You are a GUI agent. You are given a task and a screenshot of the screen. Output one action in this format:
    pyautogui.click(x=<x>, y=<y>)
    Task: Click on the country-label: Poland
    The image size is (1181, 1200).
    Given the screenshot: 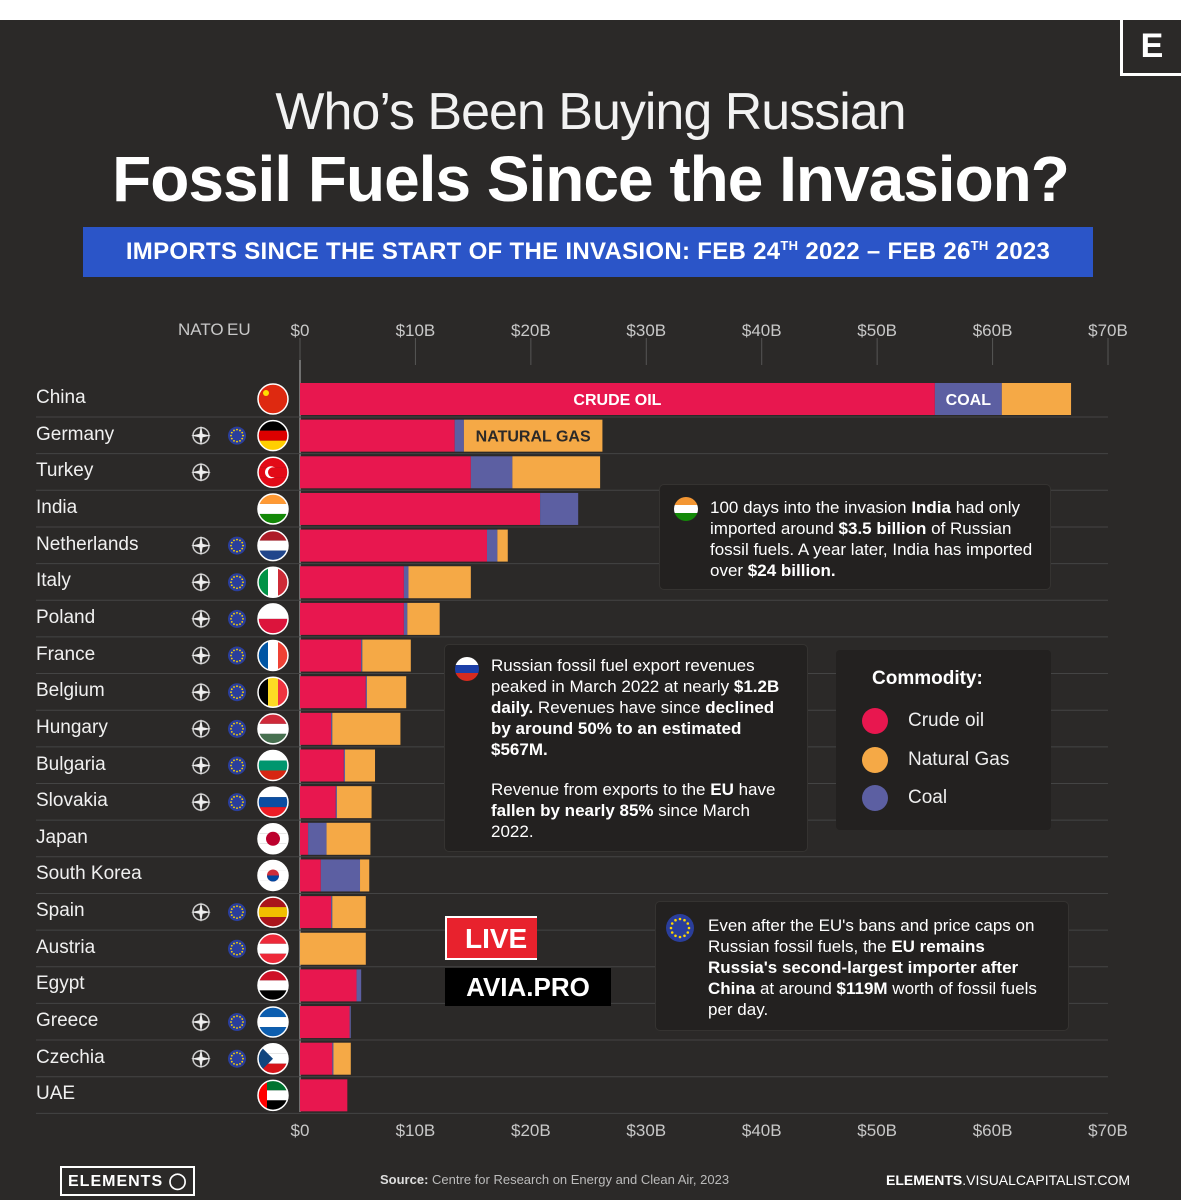 What is the action you would take?
    pyautogui.click(x=66, y=617)
    